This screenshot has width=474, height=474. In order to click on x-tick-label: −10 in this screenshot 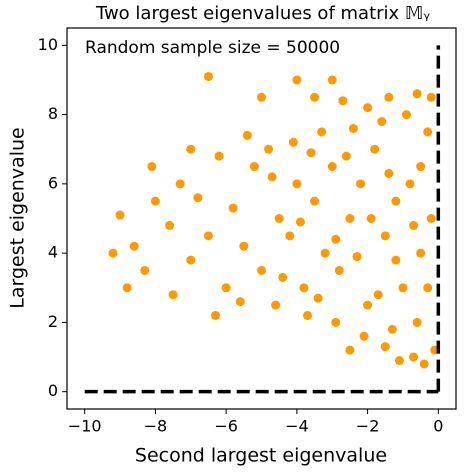, I will do `click(85, 426)`.